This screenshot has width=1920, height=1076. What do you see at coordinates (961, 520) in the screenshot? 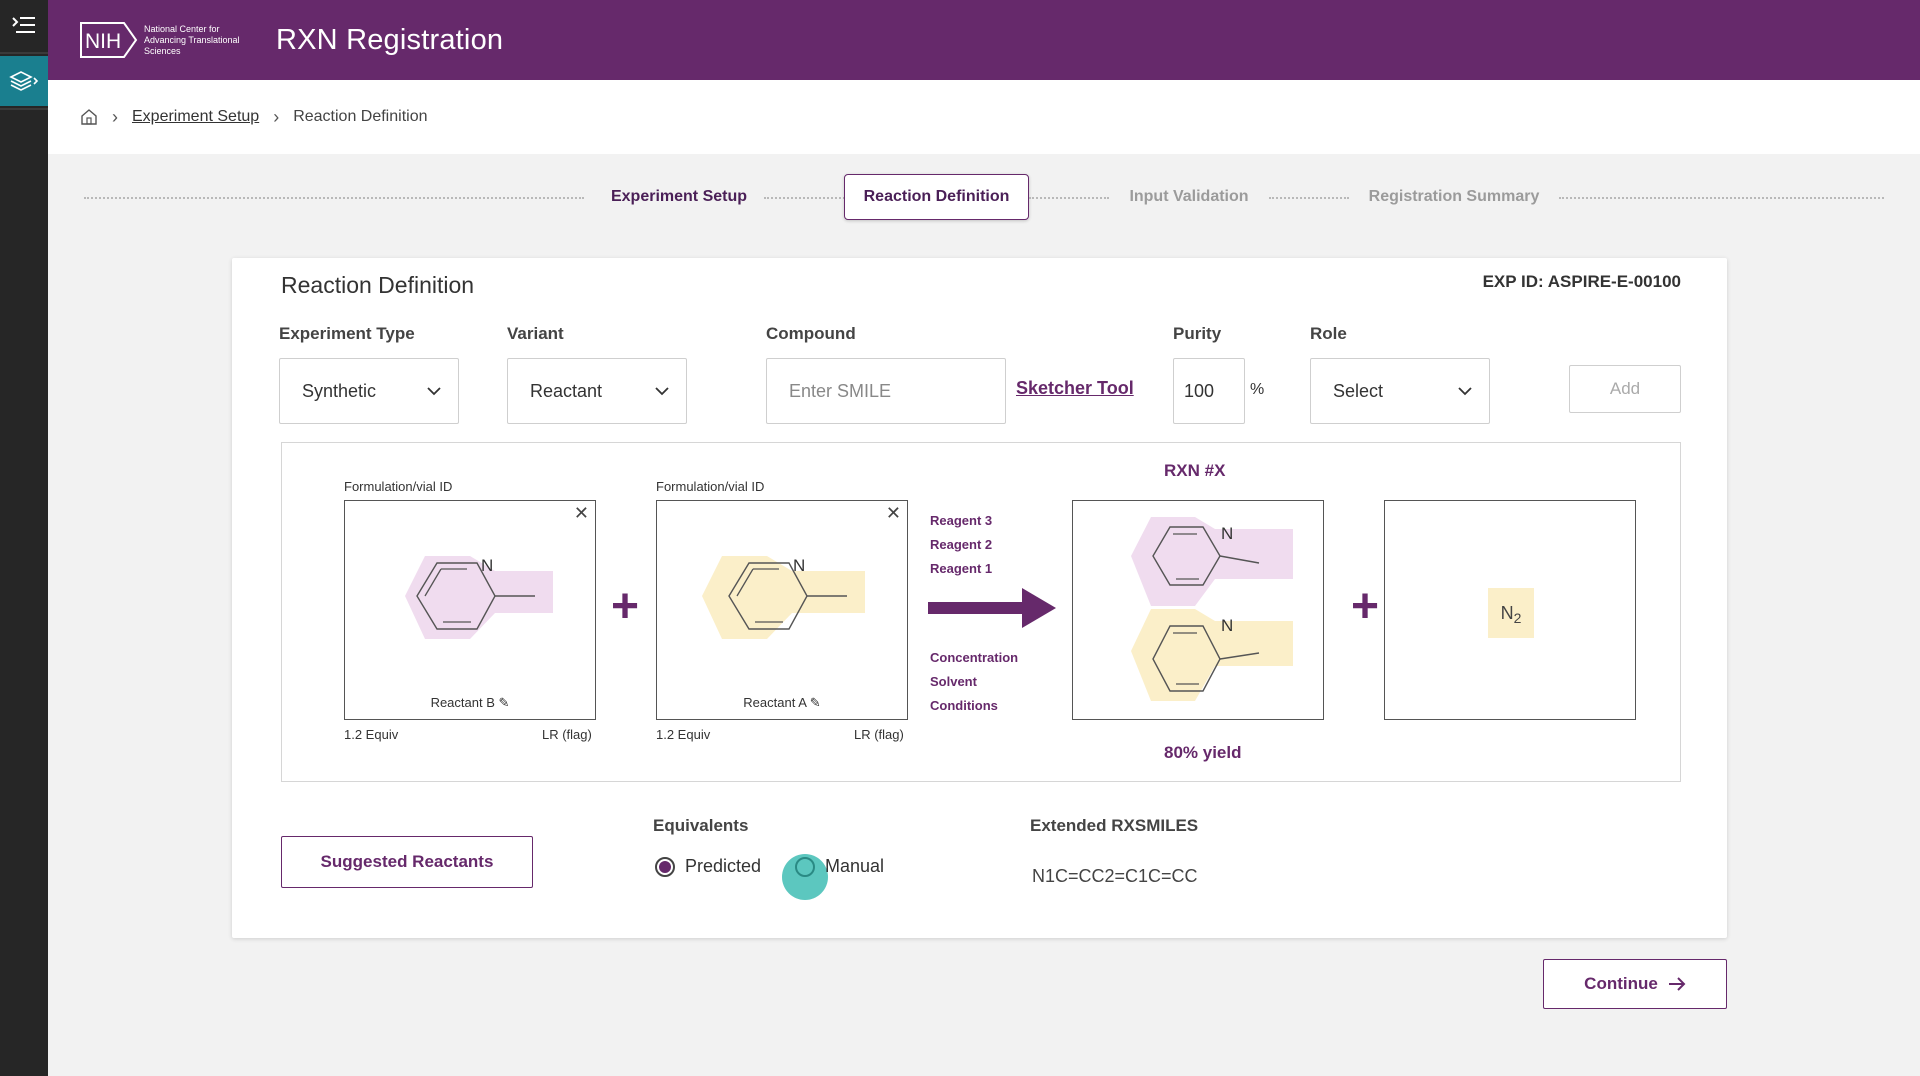
I see `reagent-item: Reagent 3` at bounding box center [961, 520].